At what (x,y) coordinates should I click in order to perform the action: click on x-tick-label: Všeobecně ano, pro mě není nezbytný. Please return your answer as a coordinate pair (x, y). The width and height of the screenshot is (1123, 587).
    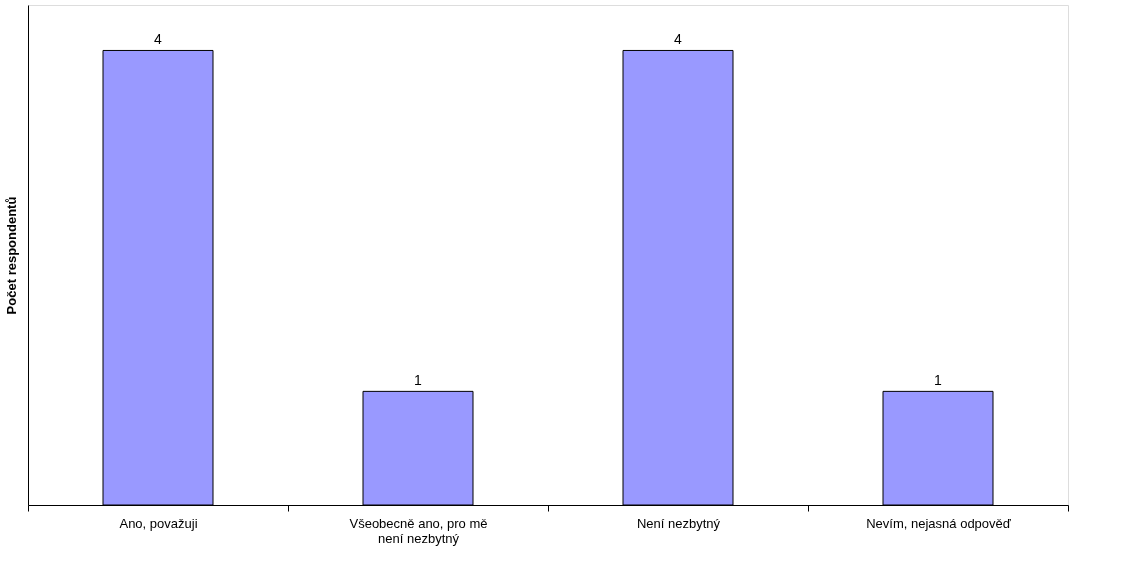
    Looking at the image, I should click on (418, 530).